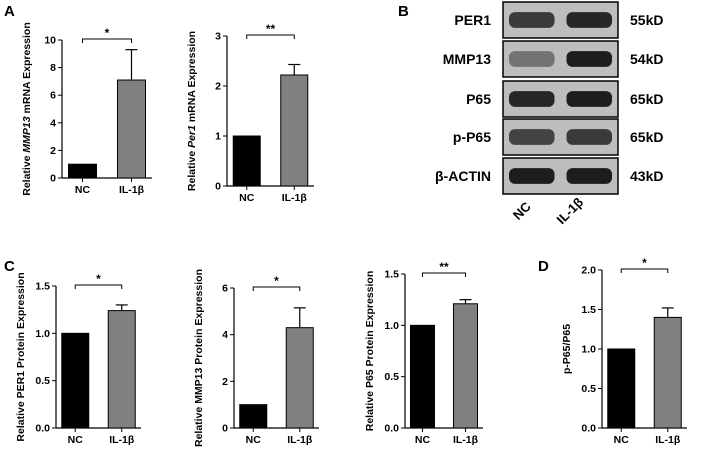 This screenshot has width=708, height=451. Describe the element at coordinates (646, 176) in the screenshot. I see `band-size-label: 43kD` at that location.